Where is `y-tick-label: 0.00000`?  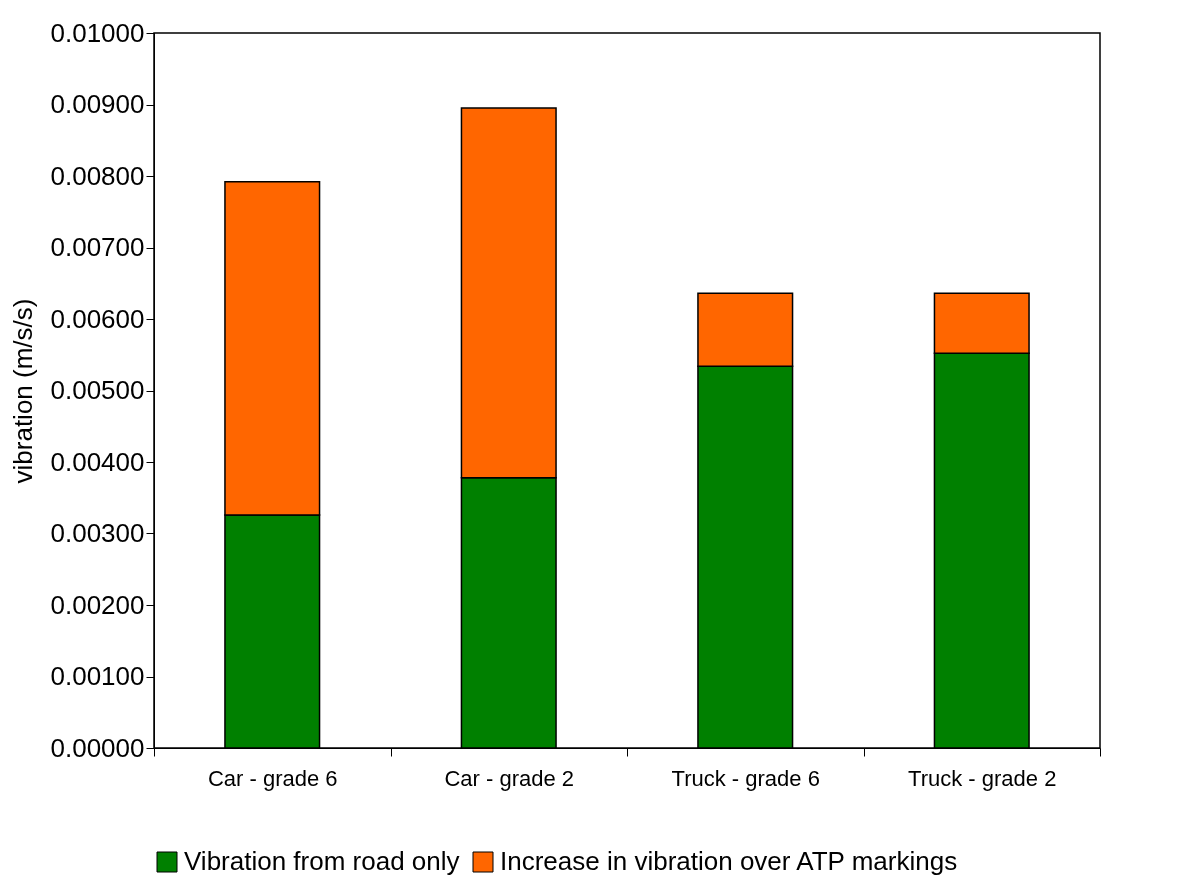
y-tick-label: 0.00000 is located at coordinates (97, 747).